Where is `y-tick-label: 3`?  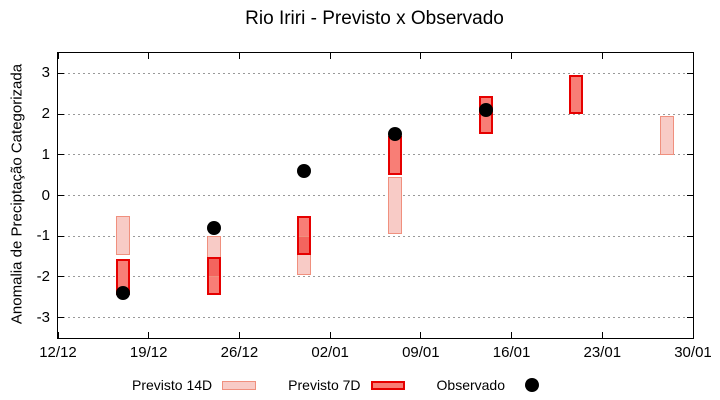
y-tick-label: 3 is located at coordinates (45, 73).